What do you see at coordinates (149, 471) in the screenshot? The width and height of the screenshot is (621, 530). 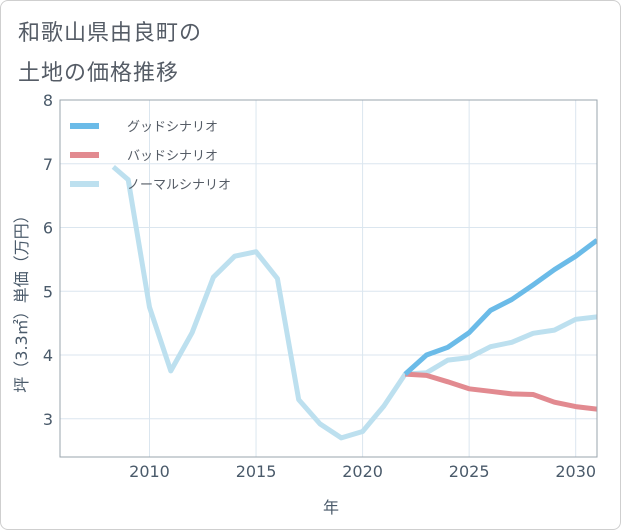 I see `x-tick-label: 2010` at bounding box center [149, 471].